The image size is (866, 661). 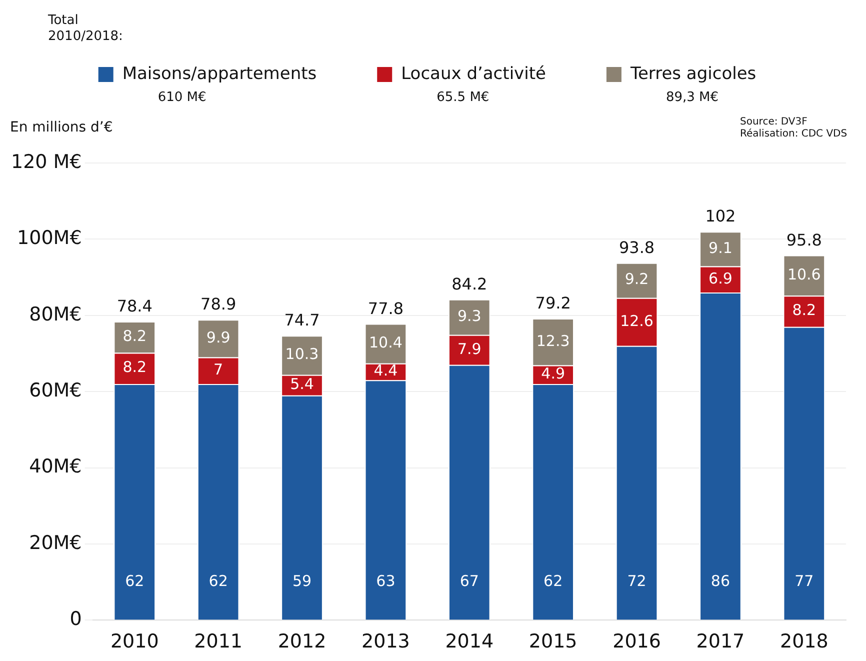 What do you see at coordinates (463, 97) in the screenshot?
I see `text: 65.5 M€` at bounding box center [463, 97].